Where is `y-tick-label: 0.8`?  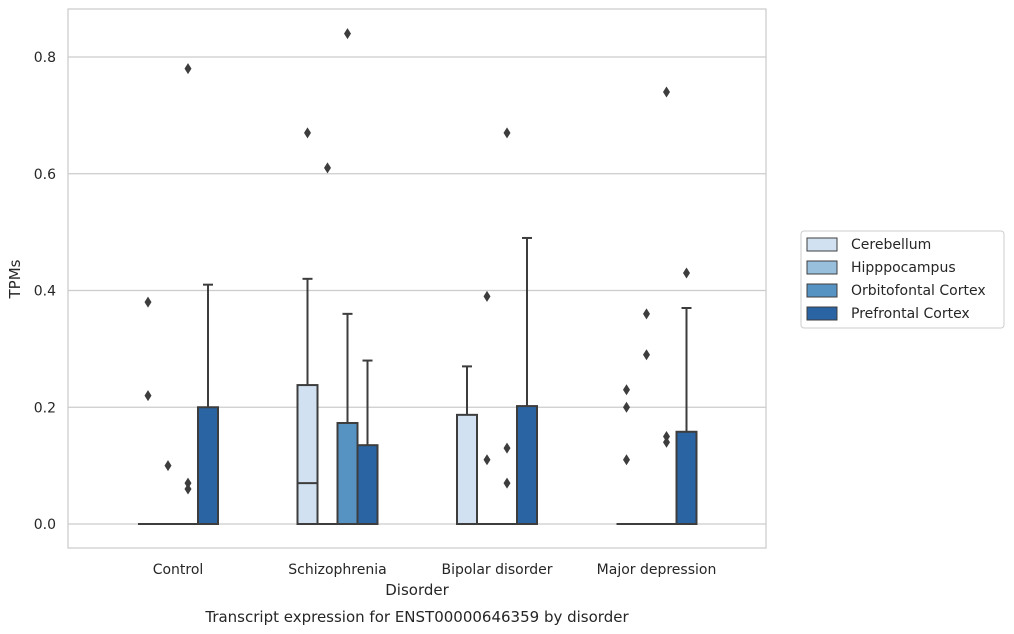
y-tick-label: 0.8 is located at coordinates (45, 58).